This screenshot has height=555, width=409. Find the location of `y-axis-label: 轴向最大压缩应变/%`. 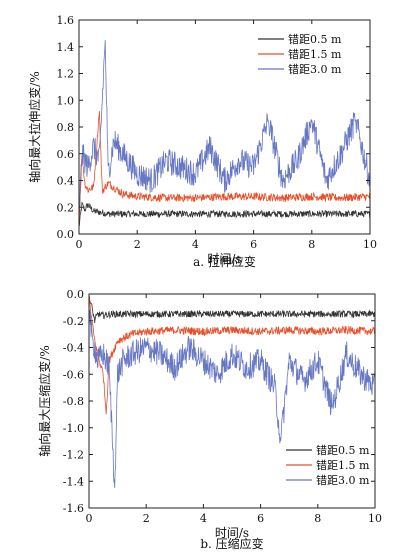

y-axis-label: 轴向最大压缩应变/% is located at coordinates (44, 400).